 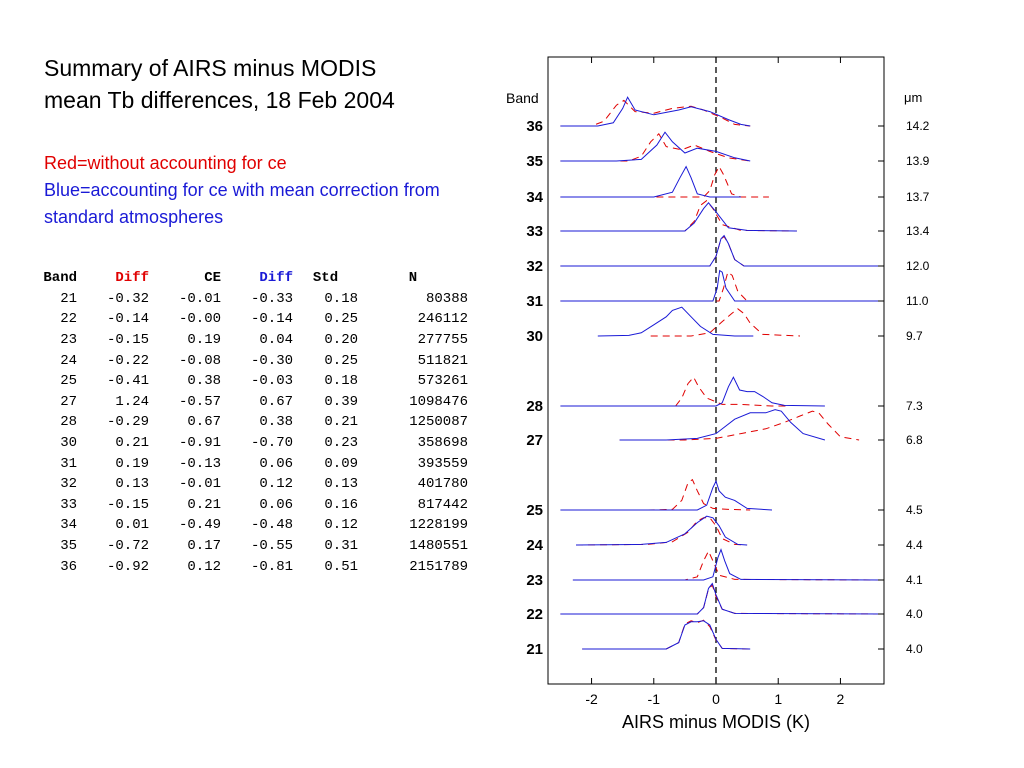 I want to click on table-row: 30 0.21 -0.91 -0.70 0.23 358698, so click(x=247, y=443).